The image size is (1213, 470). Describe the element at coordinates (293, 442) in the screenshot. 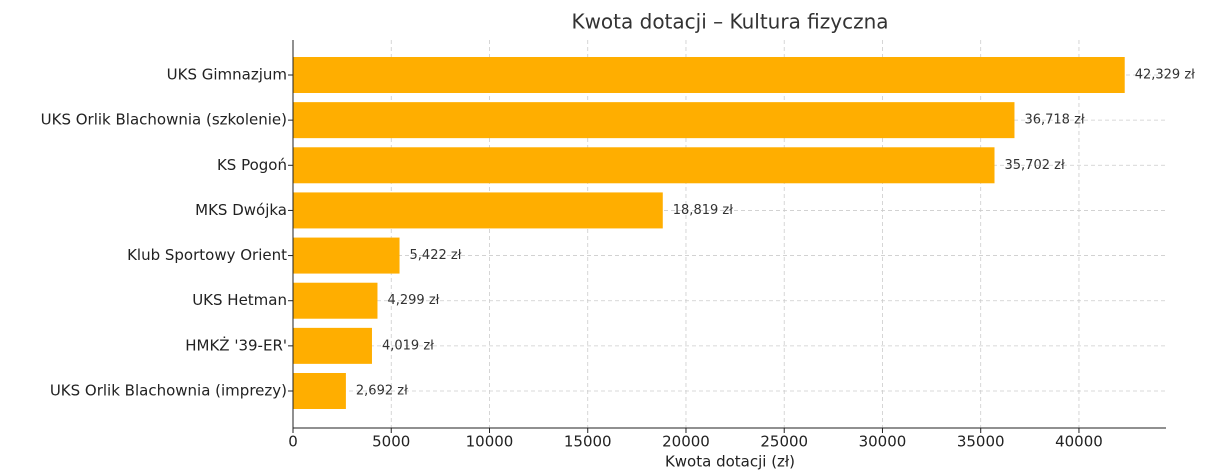

I see `x-tick-label: 0` at that location.